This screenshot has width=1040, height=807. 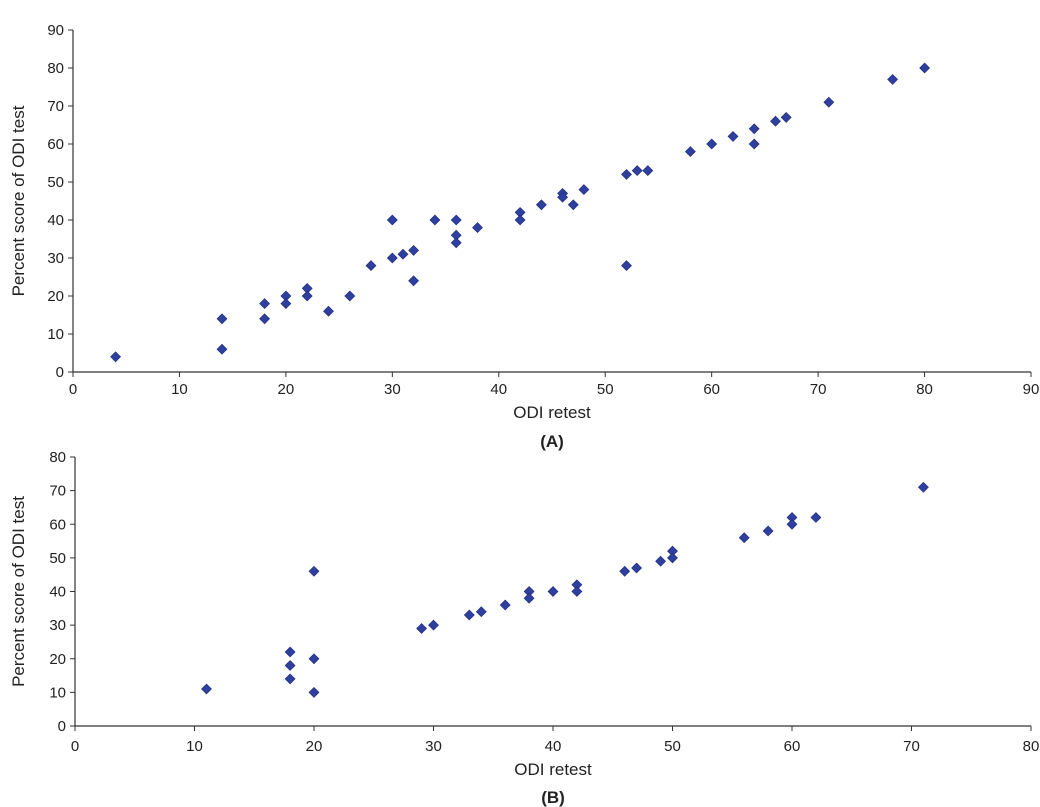 What do you see at coordinates (55, 106) in the screenshot?
I see `y-tick-label: 70` at bounding box center [55, 106].